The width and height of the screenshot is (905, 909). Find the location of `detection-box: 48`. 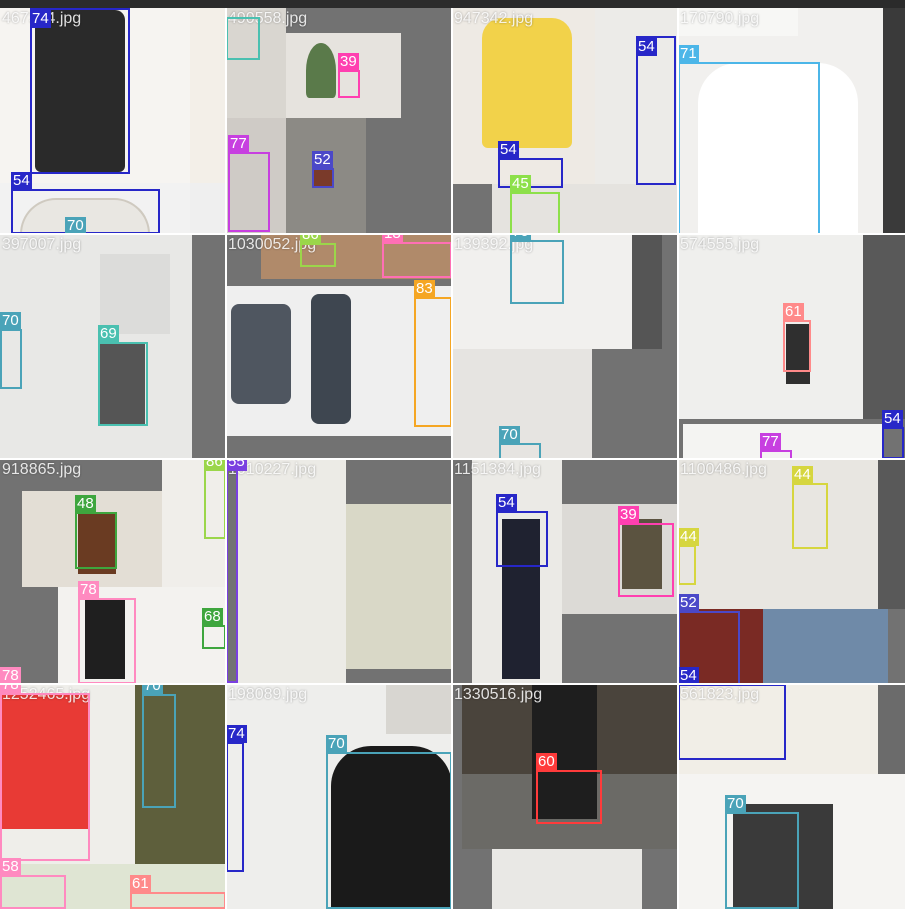

detection-box: 48 is located at coordinates (96, 532).